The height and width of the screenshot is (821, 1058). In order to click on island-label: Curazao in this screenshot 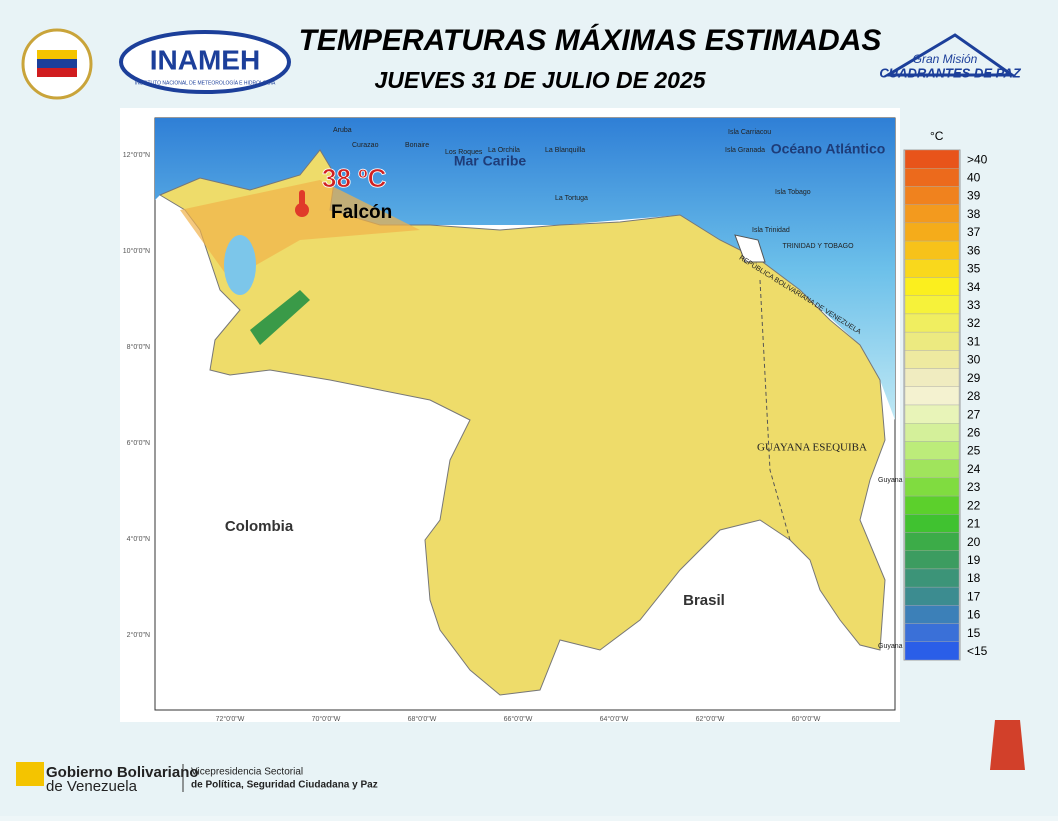, I will do `click(365, 145)`.